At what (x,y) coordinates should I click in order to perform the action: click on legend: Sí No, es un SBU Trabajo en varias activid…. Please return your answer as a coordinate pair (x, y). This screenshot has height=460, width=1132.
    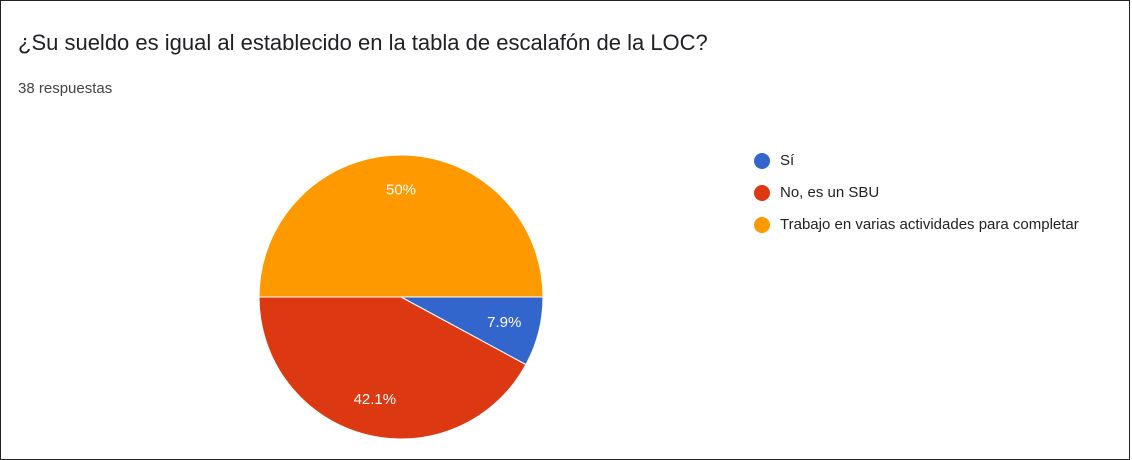
    Looking at the image, I should click on (917, 198).